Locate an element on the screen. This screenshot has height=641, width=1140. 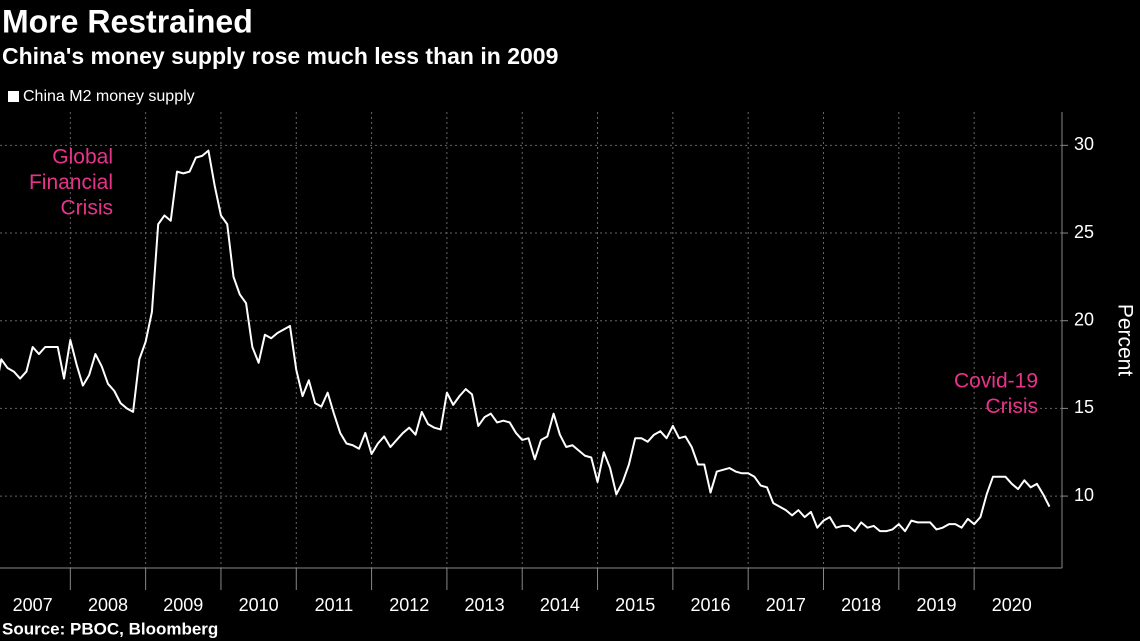
legend-swatch is located at coordinates (13, 96).